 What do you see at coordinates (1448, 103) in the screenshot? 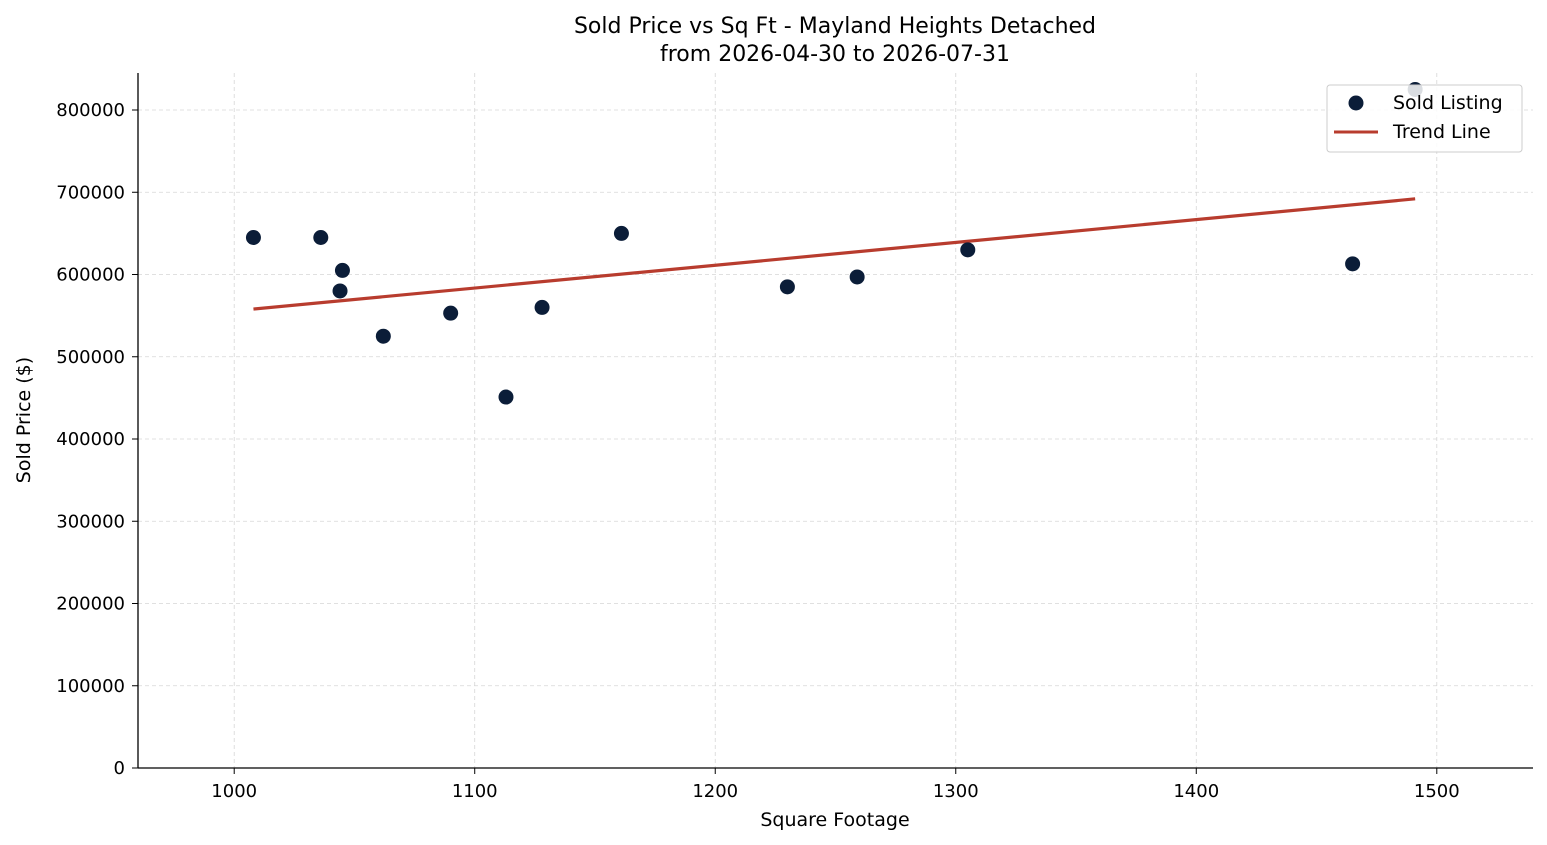
I see `legend-label-sold-listing: Sold Listing` at bounding box center [1448, 103].